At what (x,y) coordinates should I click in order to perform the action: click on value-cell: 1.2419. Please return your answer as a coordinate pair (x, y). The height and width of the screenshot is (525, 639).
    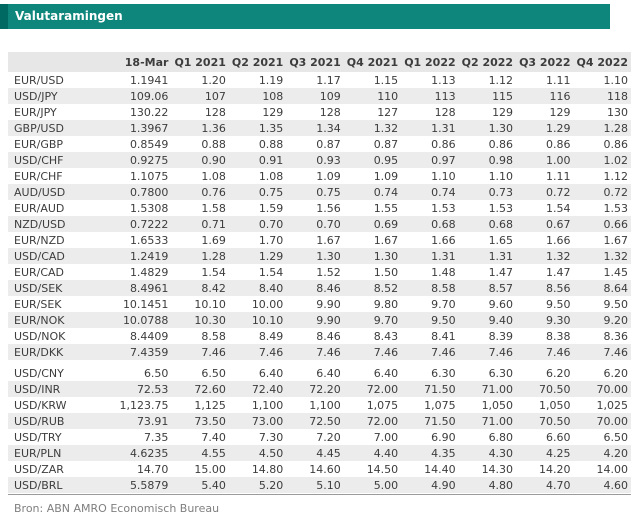
    Looking at the image, I should click on (143, 256).